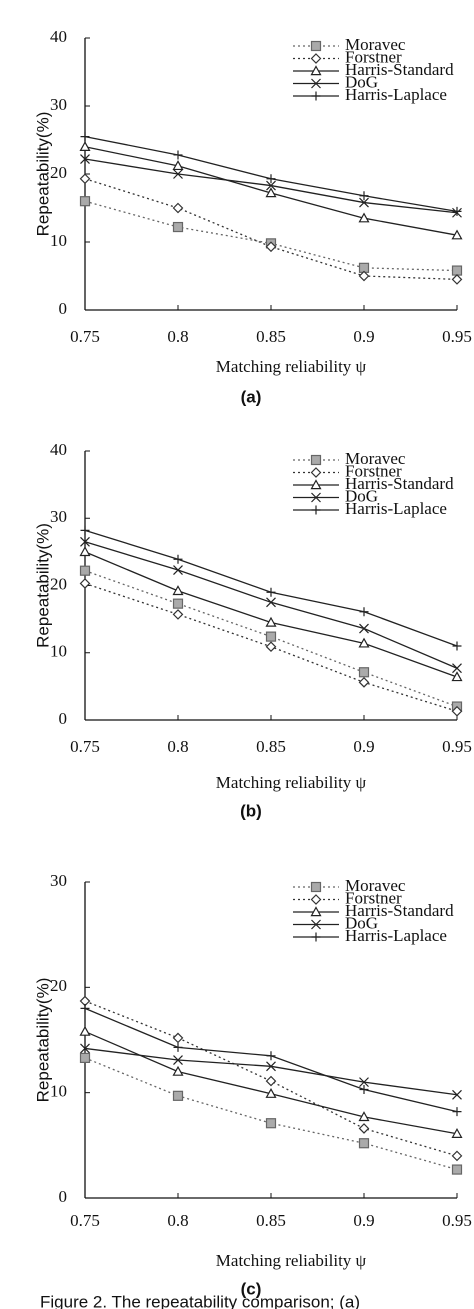 Image resolution: width=474 pixels, height=1309 pixels. What do you see at coordinates (373, 56) in the screenshot?
I see `legend-label: Forstner` at bounding box center [373, 56].